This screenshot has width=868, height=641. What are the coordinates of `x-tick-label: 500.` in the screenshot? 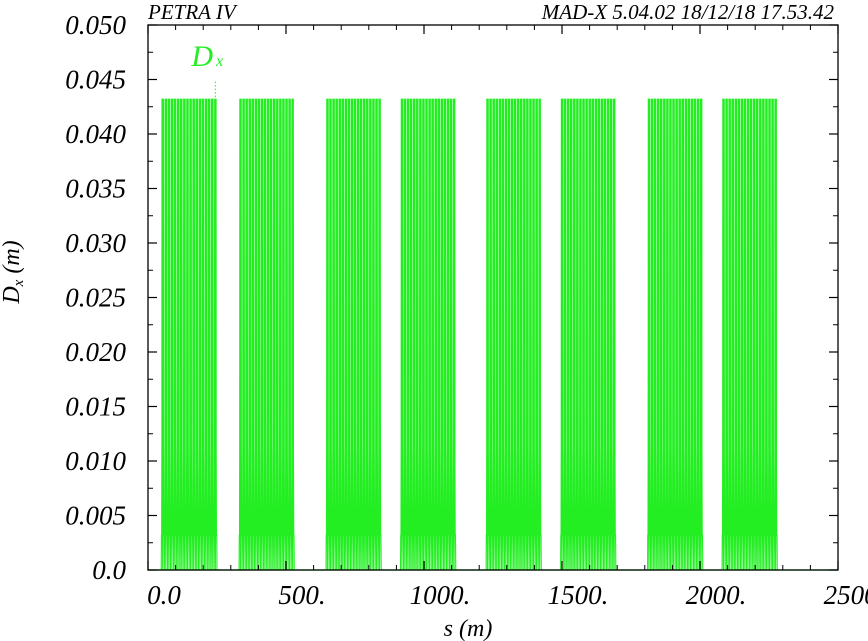 It's located at (301, 595).